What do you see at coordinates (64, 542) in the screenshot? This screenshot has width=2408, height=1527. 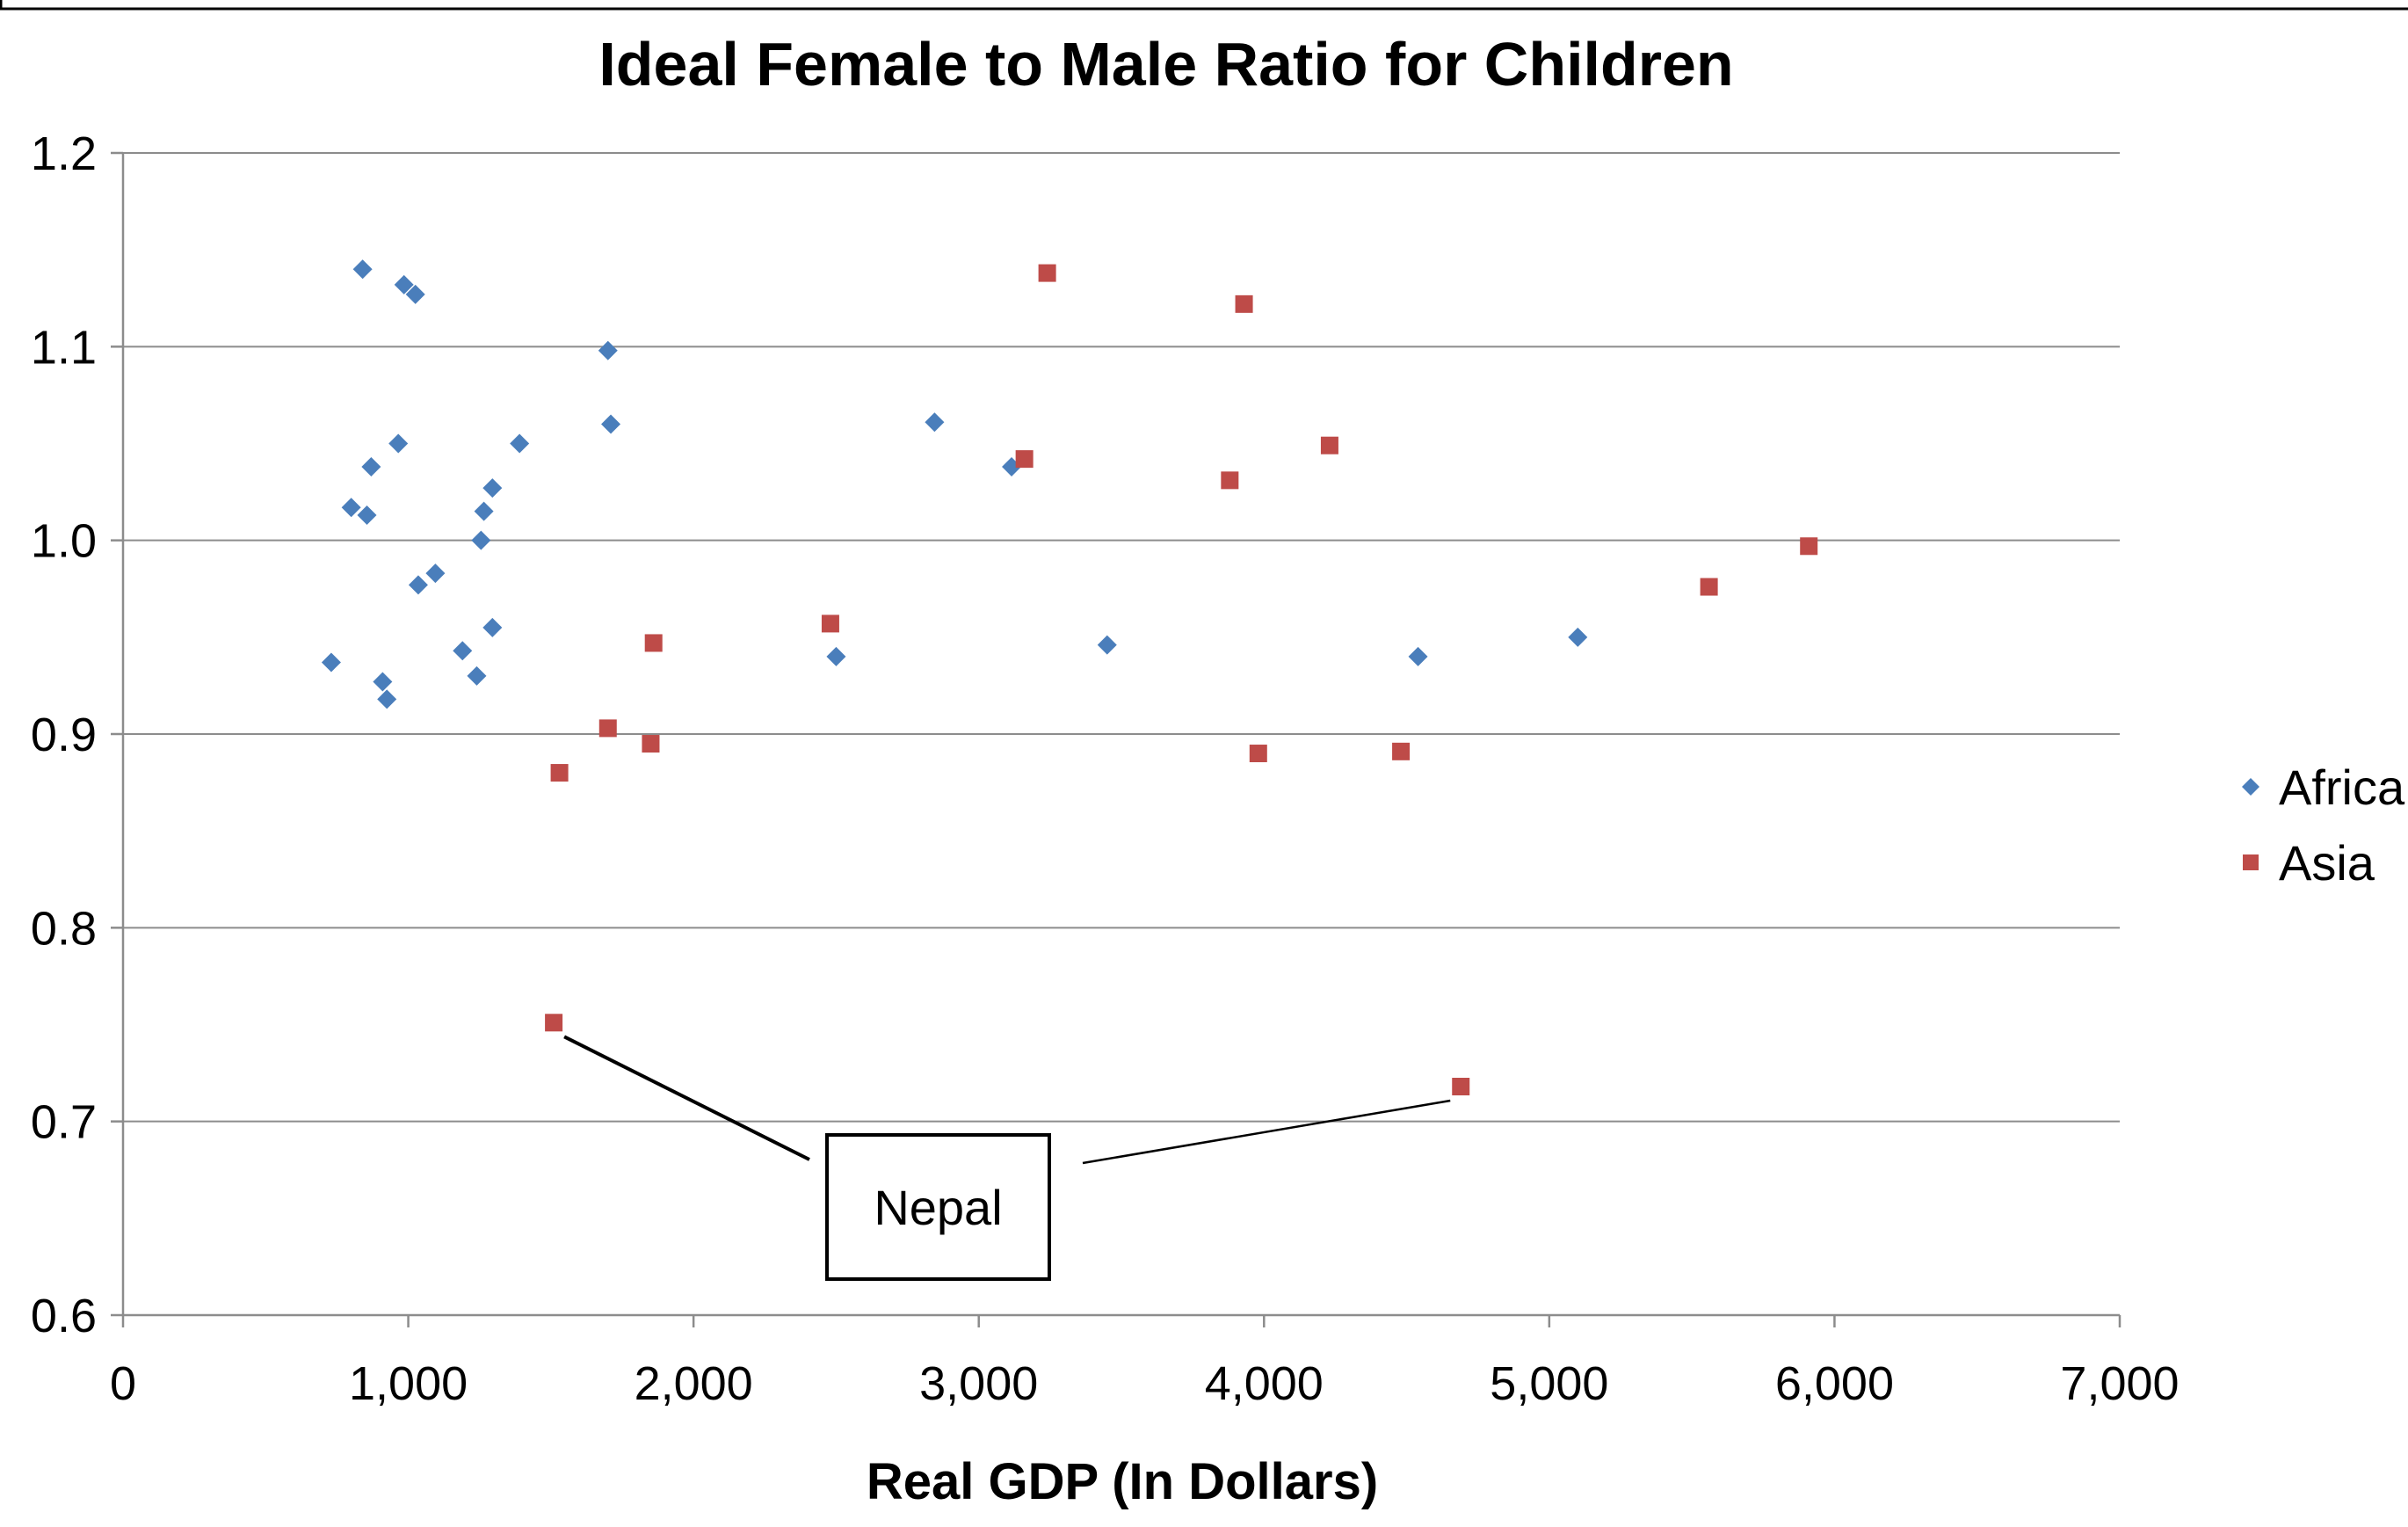 I see `y-tick-label-4: 1.0` at bounding box center [64, 542].